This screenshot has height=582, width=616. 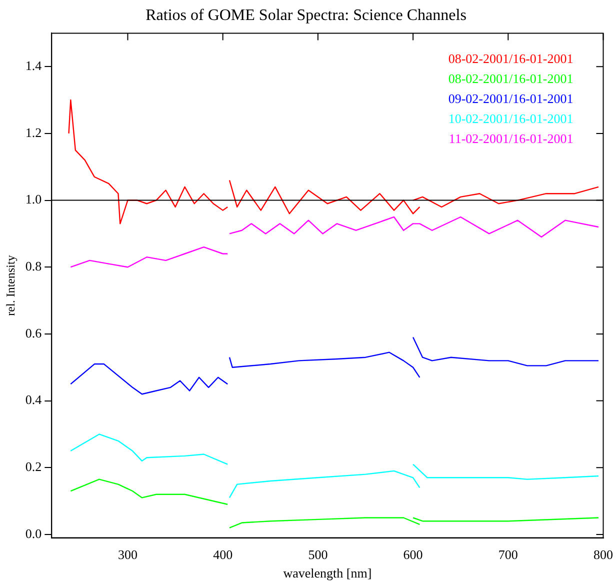 I want to click on y-tick-label: 0.0, so click(x=33, y=533).